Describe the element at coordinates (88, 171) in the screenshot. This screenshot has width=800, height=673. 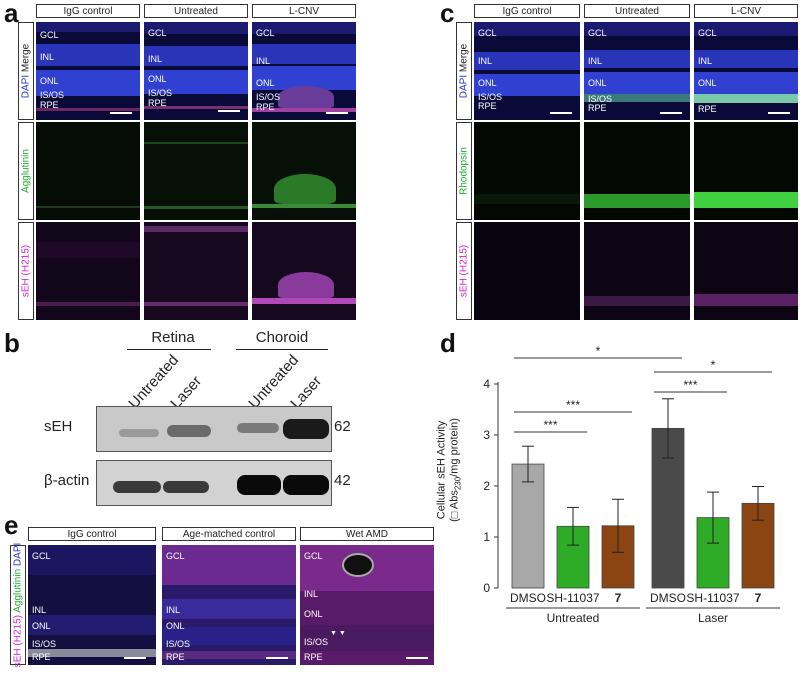
I see `a-agglutinin-igg-image` at that location.